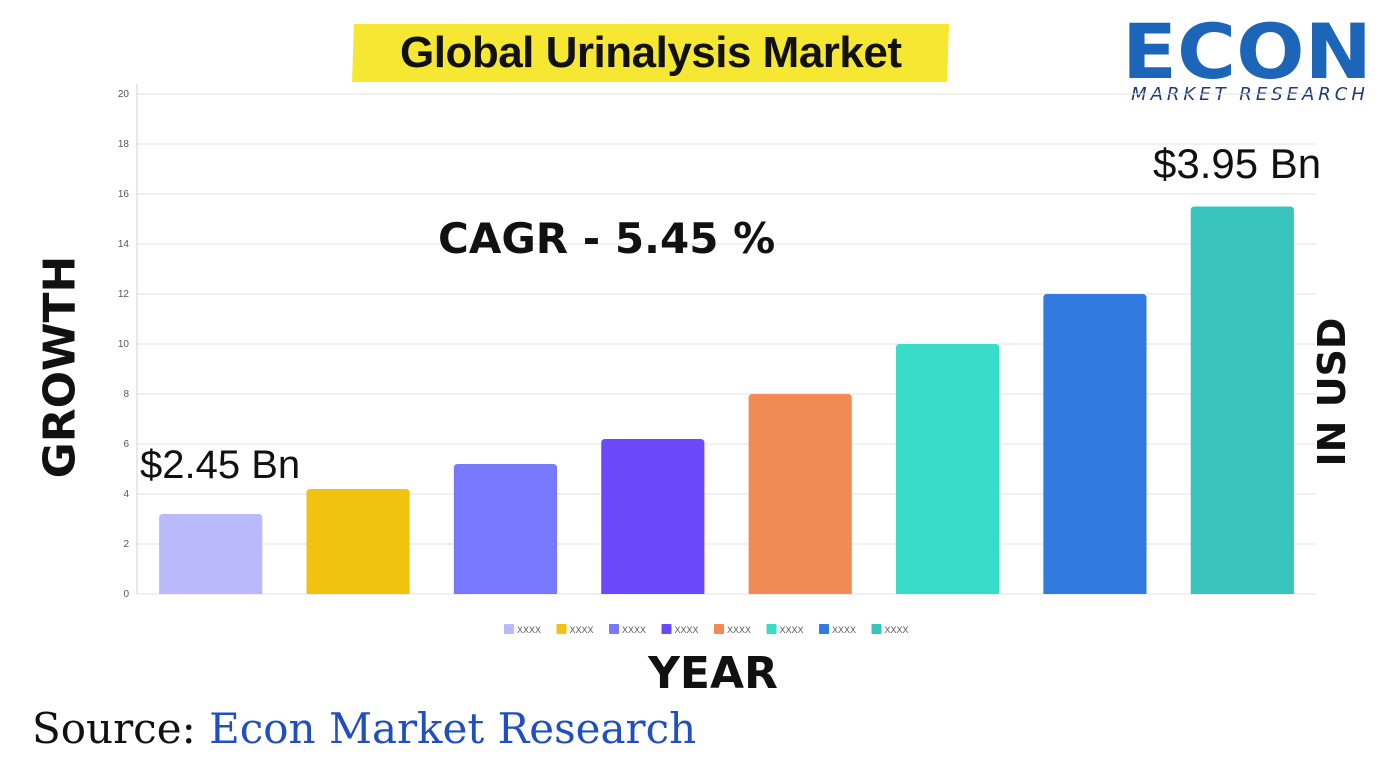 The height and width of the screenshot is (774, 1392). Describe the element at coordinates (1237, 163) in the screenshot. I see `end-value-annotation: $3.95 Bn` at that location.